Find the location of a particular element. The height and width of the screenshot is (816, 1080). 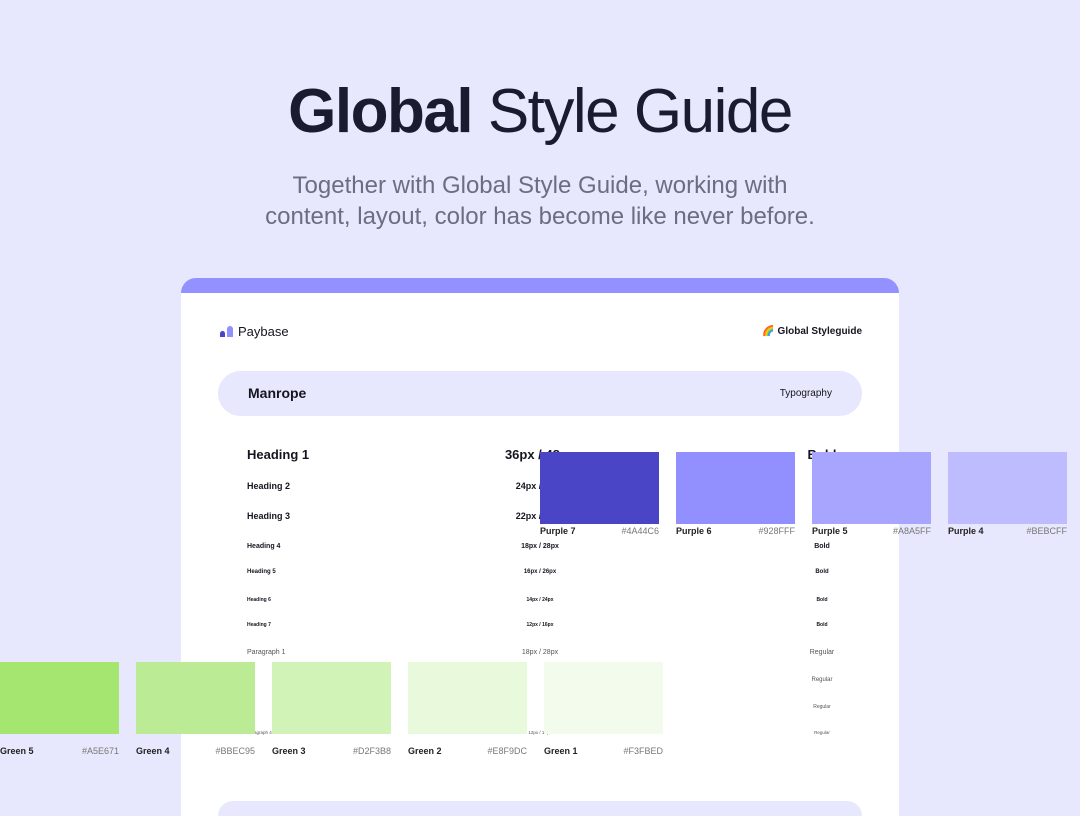

swatch-name: Green 1 is located at coordinates (561, 751).